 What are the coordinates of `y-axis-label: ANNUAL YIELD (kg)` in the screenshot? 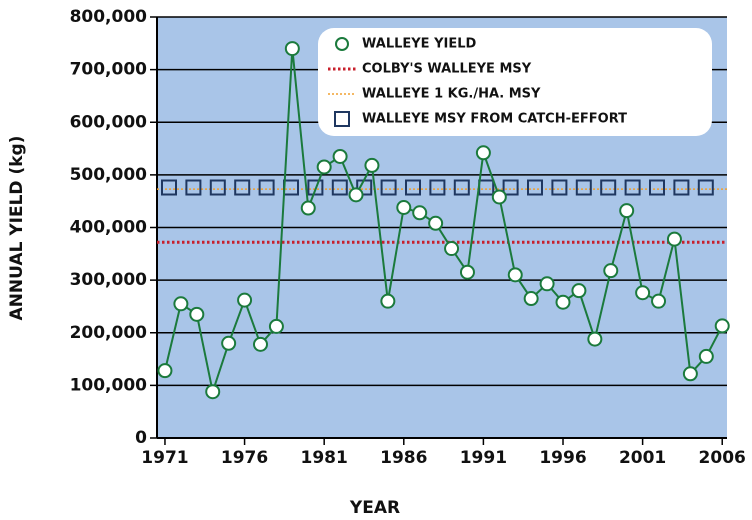 It's located at (17, 228).